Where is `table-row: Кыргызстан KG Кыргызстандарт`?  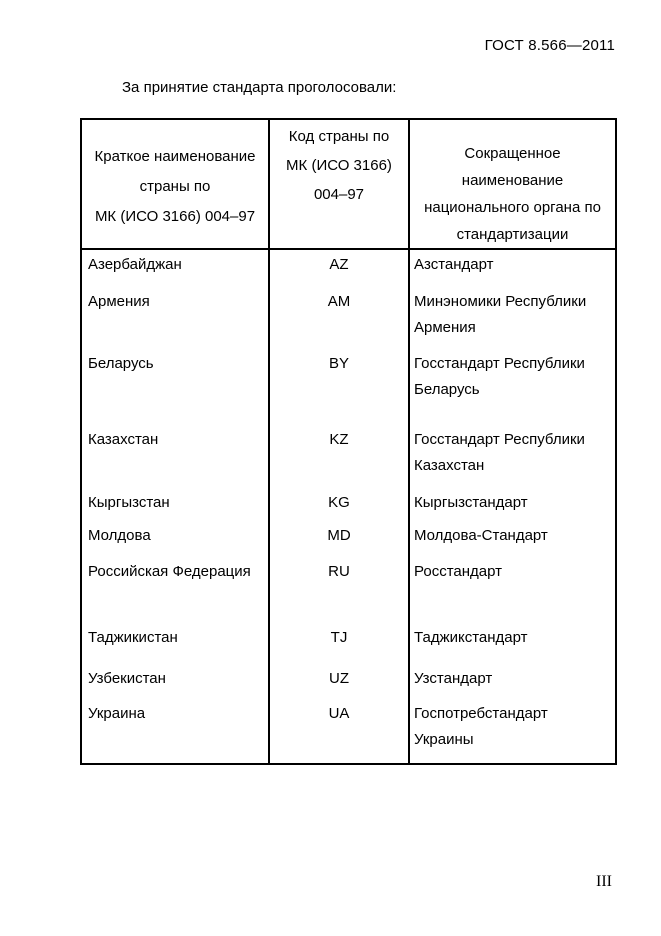
table-row: Кыргызстан KG Кыргызстандарт is located at coordinates (348, 504).